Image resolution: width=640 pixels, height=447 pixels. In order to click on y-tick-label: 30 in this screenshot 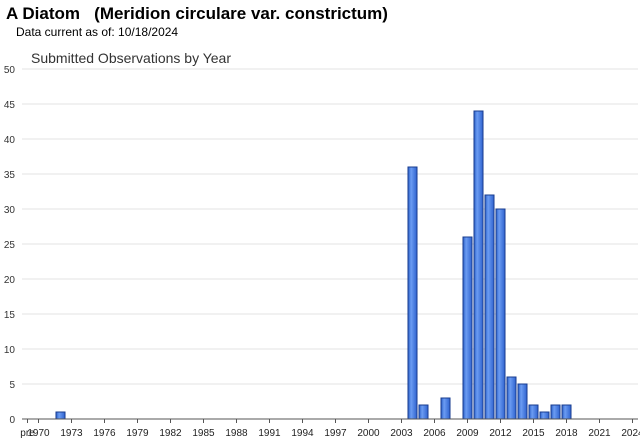, I will do `click(10, 210)`.